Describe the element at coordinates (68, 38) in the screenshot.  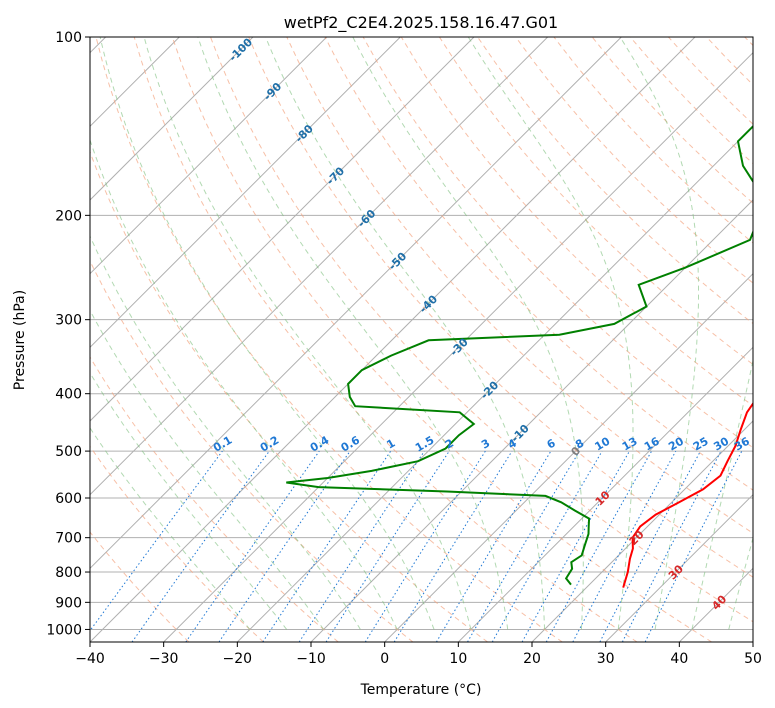
I see `y-tick-label: 100` at that location.